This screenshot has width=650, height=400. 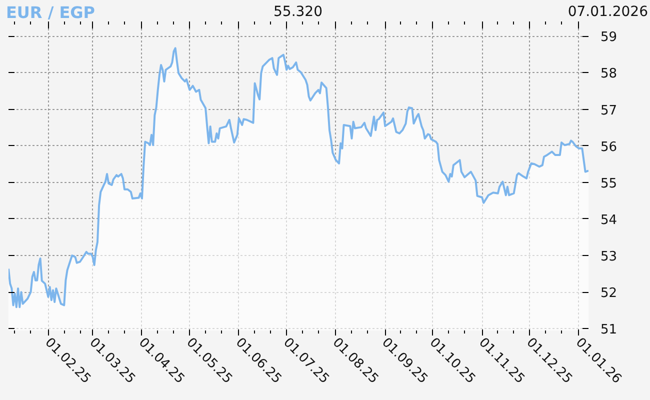 I want to click on y-tick-label: 59, so click(x=609, y=38).